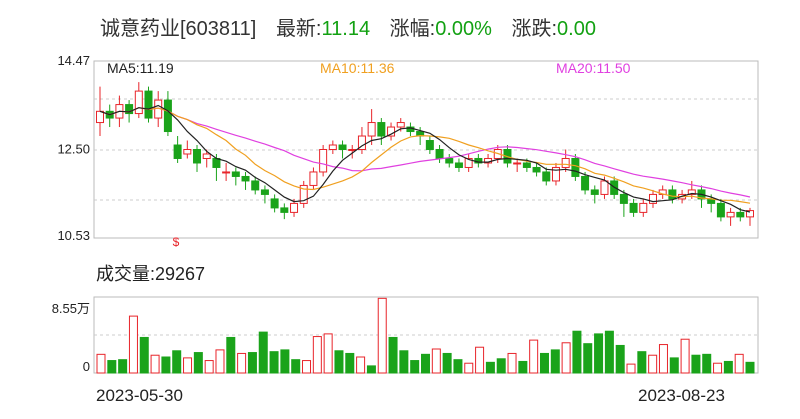  What do you see at coordinates (86, 366) in the screenshot?
I see `volume-y-tick-zero: 0` at bounding box center [86, 366].